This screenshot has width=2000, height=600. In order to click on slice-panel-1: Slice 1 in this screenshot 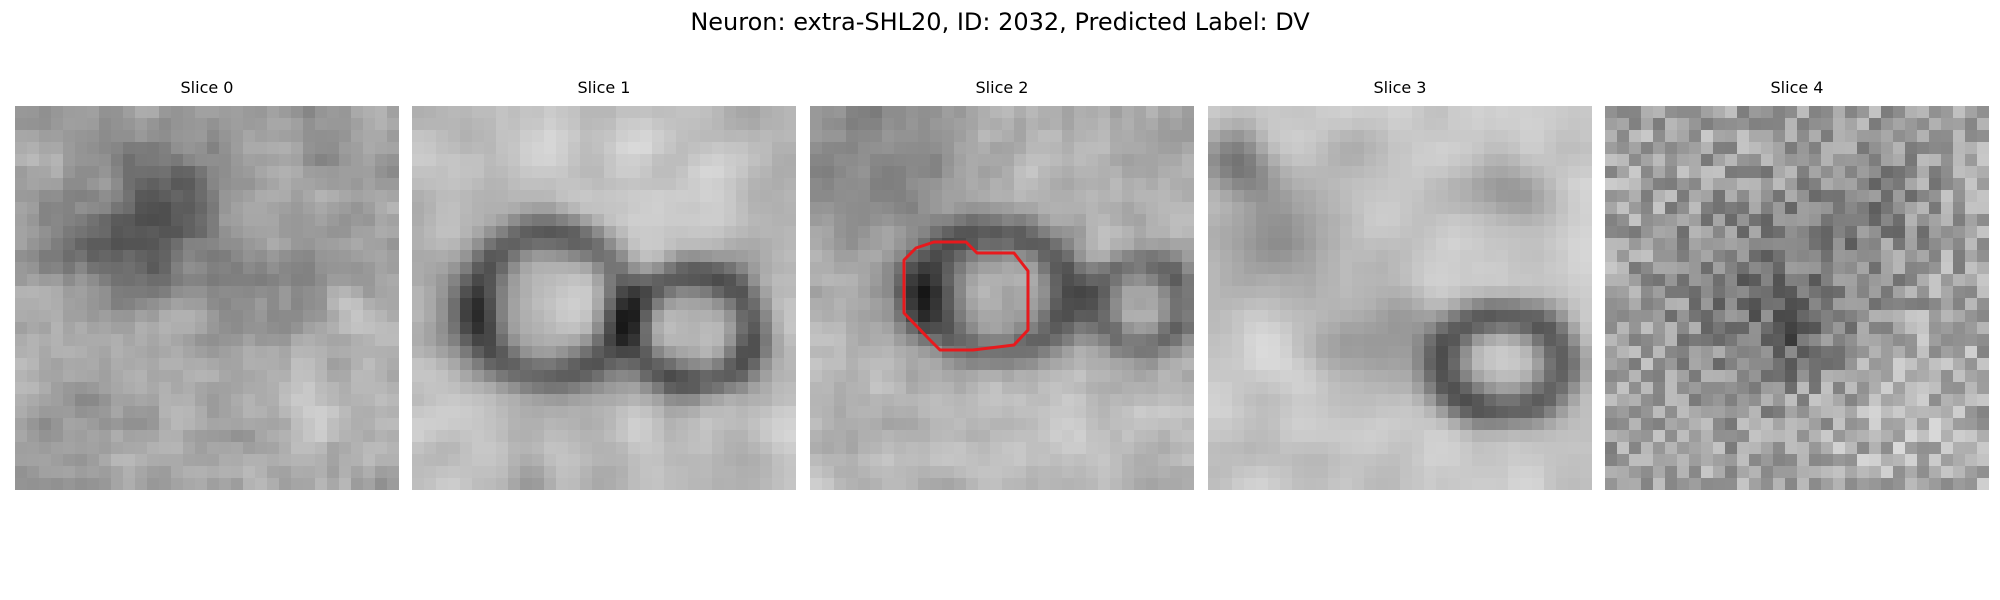, I will do `click(604, 284)`.